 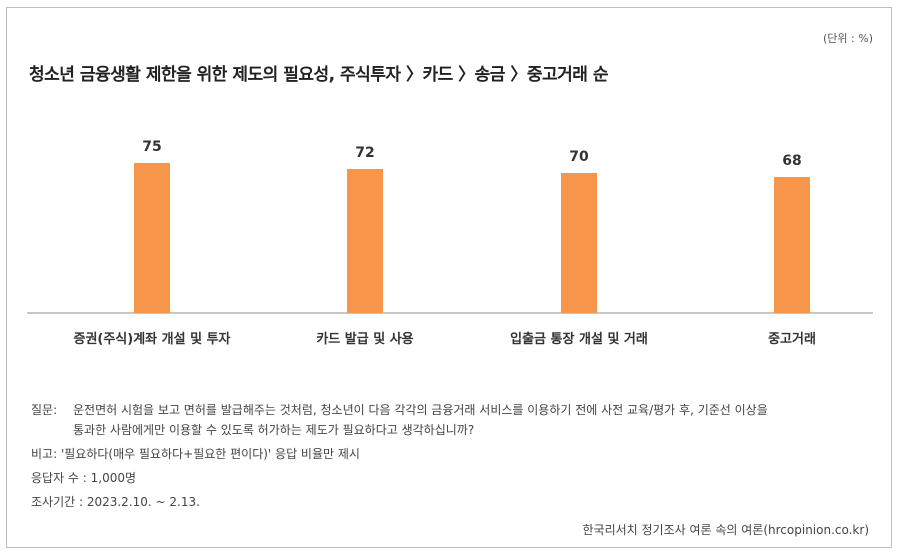 What do you see at coordinates (84, 478) in the screenshot?
I see `respondents-note: 응답자 수 : 1,000명` at bounding box center [84, 478].